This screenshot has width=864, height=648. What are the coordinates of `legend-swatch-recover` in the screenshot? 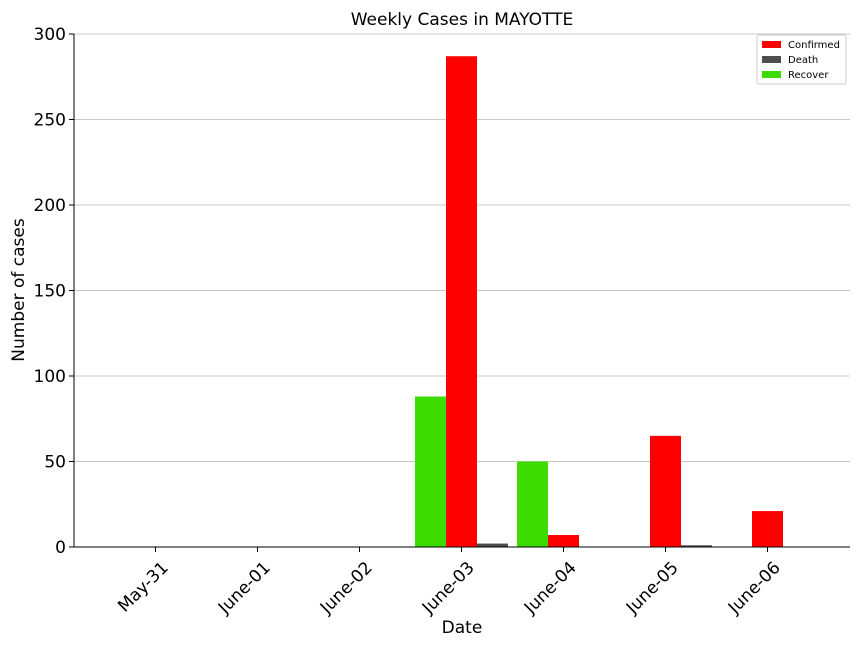 It's located at (771, 74).